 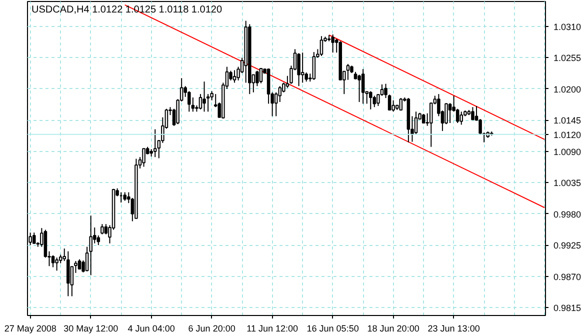 What do you see at coordinates (393, 329) in the screenshot?
I see `x-tick-label: 18 Jun 20:00` at bounding box center [393, 329].